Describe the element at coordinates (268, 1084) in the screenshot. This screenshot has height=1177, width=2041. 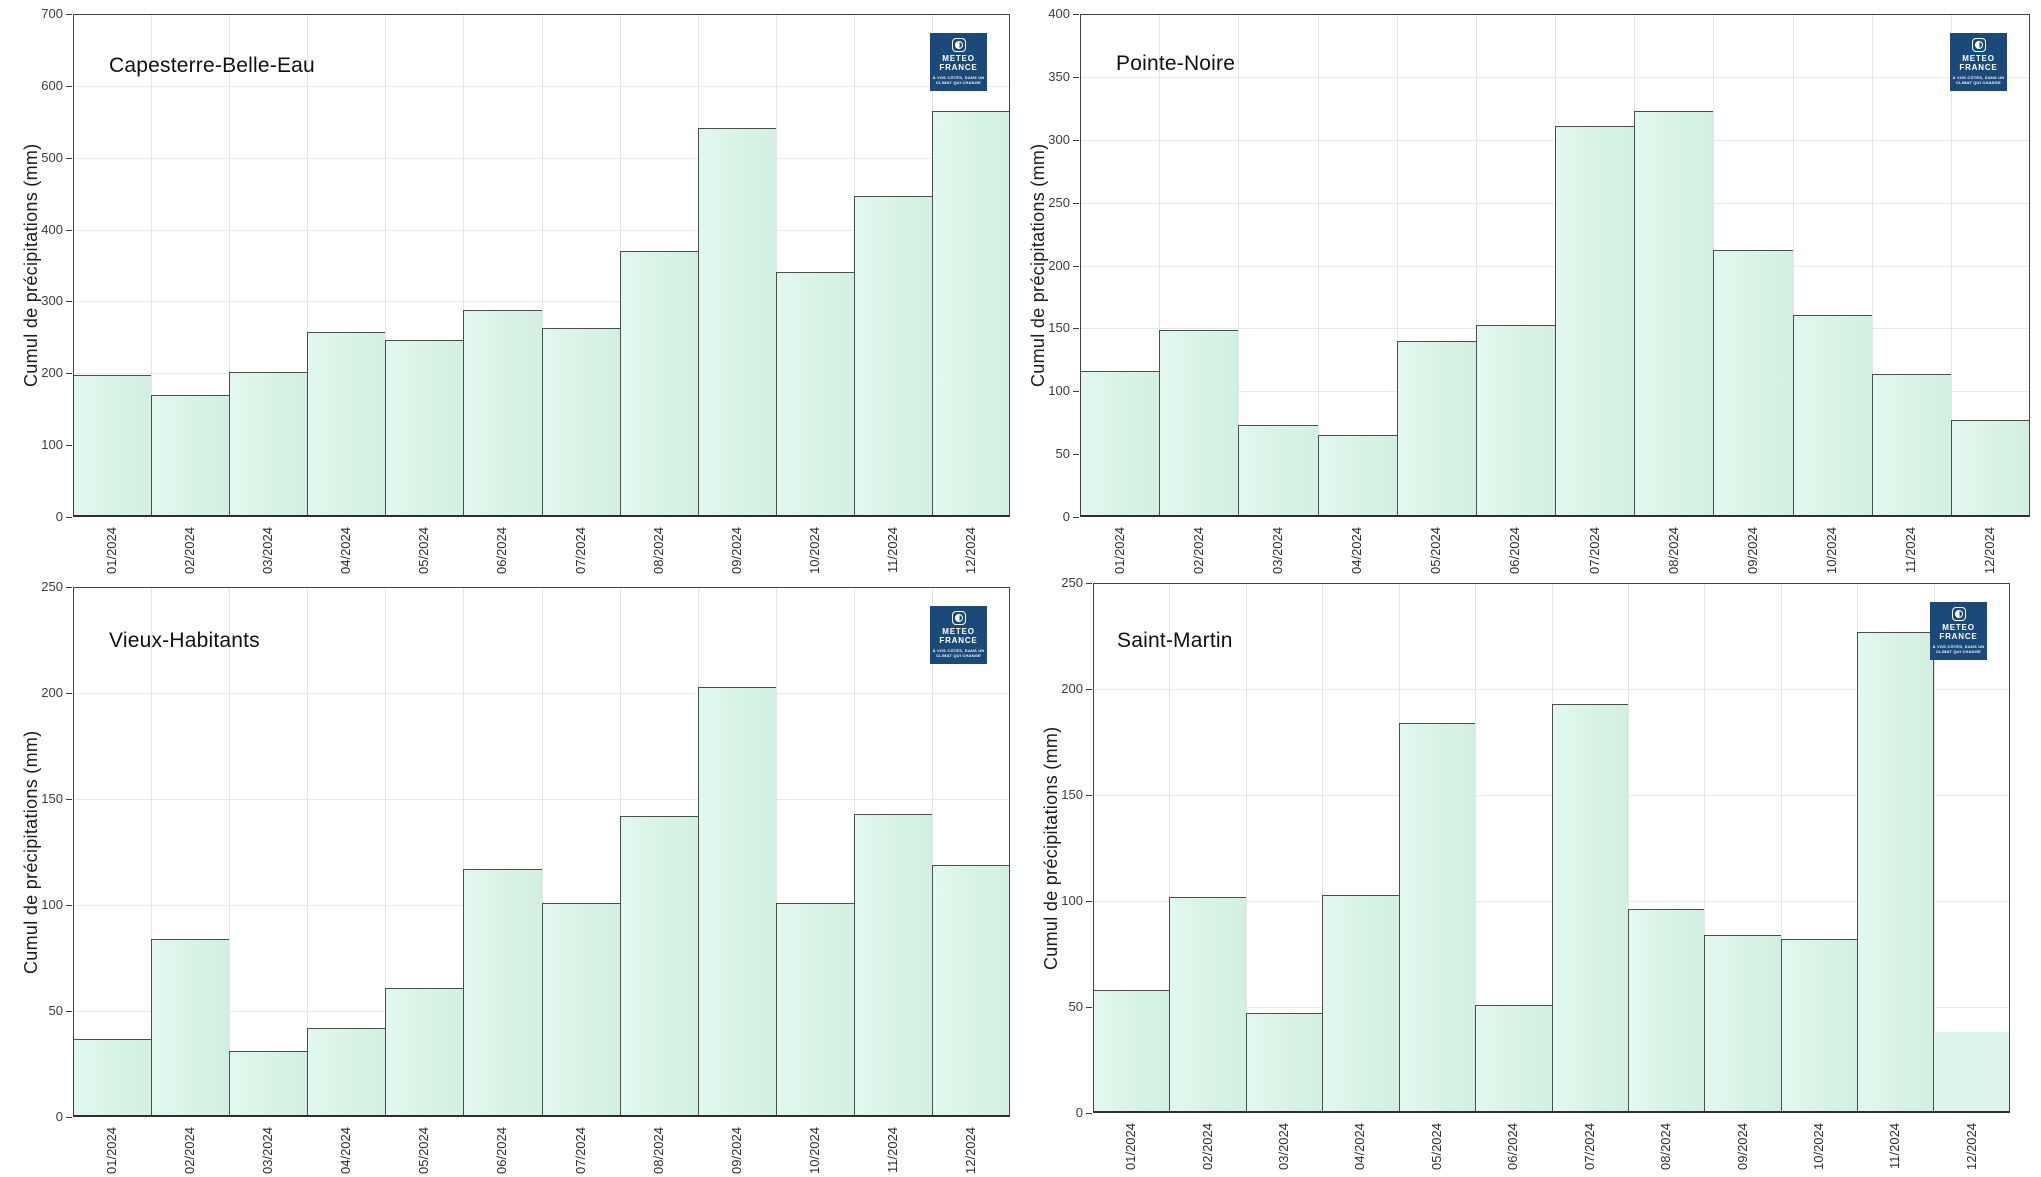
I see `bar-03/2024` at that location.